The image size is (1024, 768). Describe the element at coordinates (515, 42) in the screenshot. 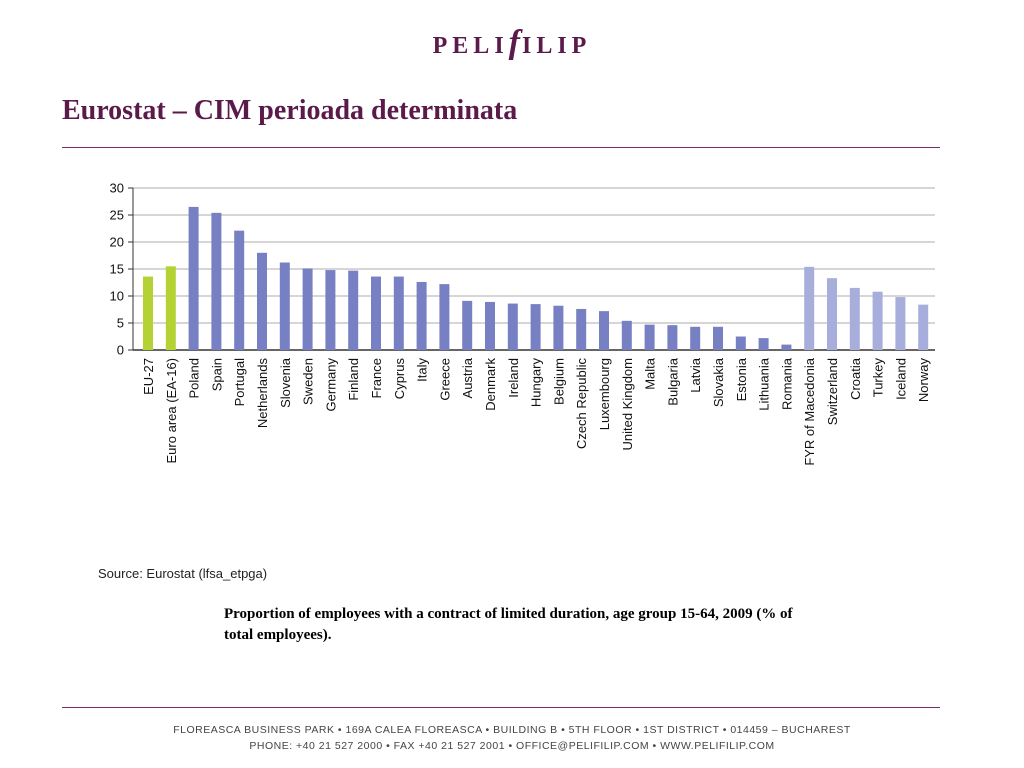

I see `logo-text-f: f` at that location.